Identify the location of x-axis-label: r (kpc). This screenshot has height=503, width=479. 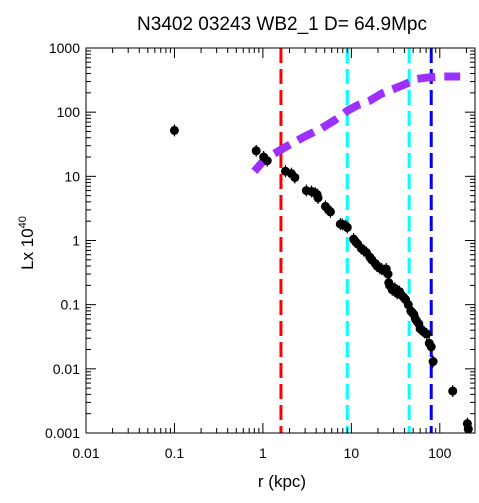
(282, 481).